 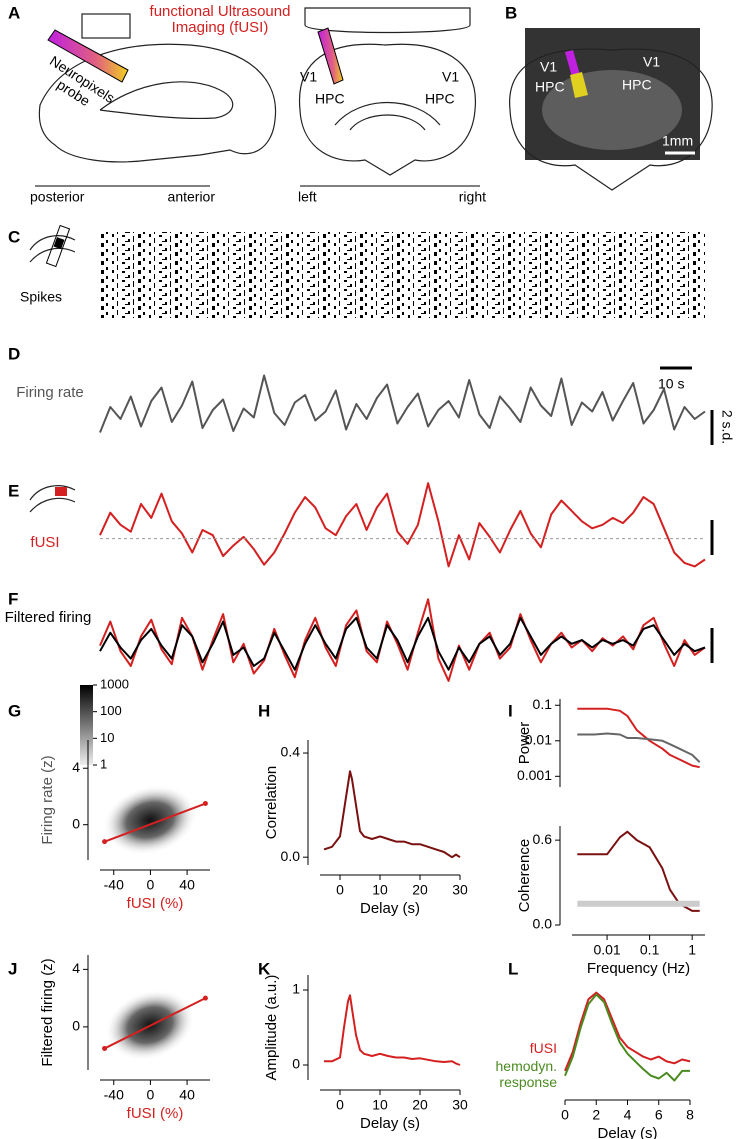 I want to click on y-tick-label: 4, so click(x=76, y=767).